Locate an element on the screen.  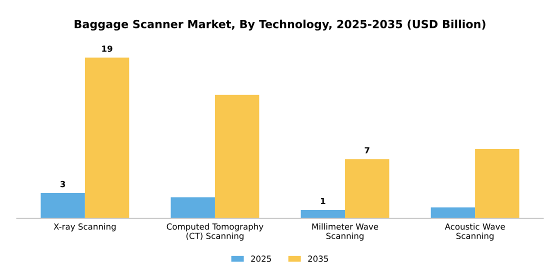
chart-title: Baggage Scanner Market, By Technology, 2025-2035 (USD Billion) is located at coordinates (280, 25).